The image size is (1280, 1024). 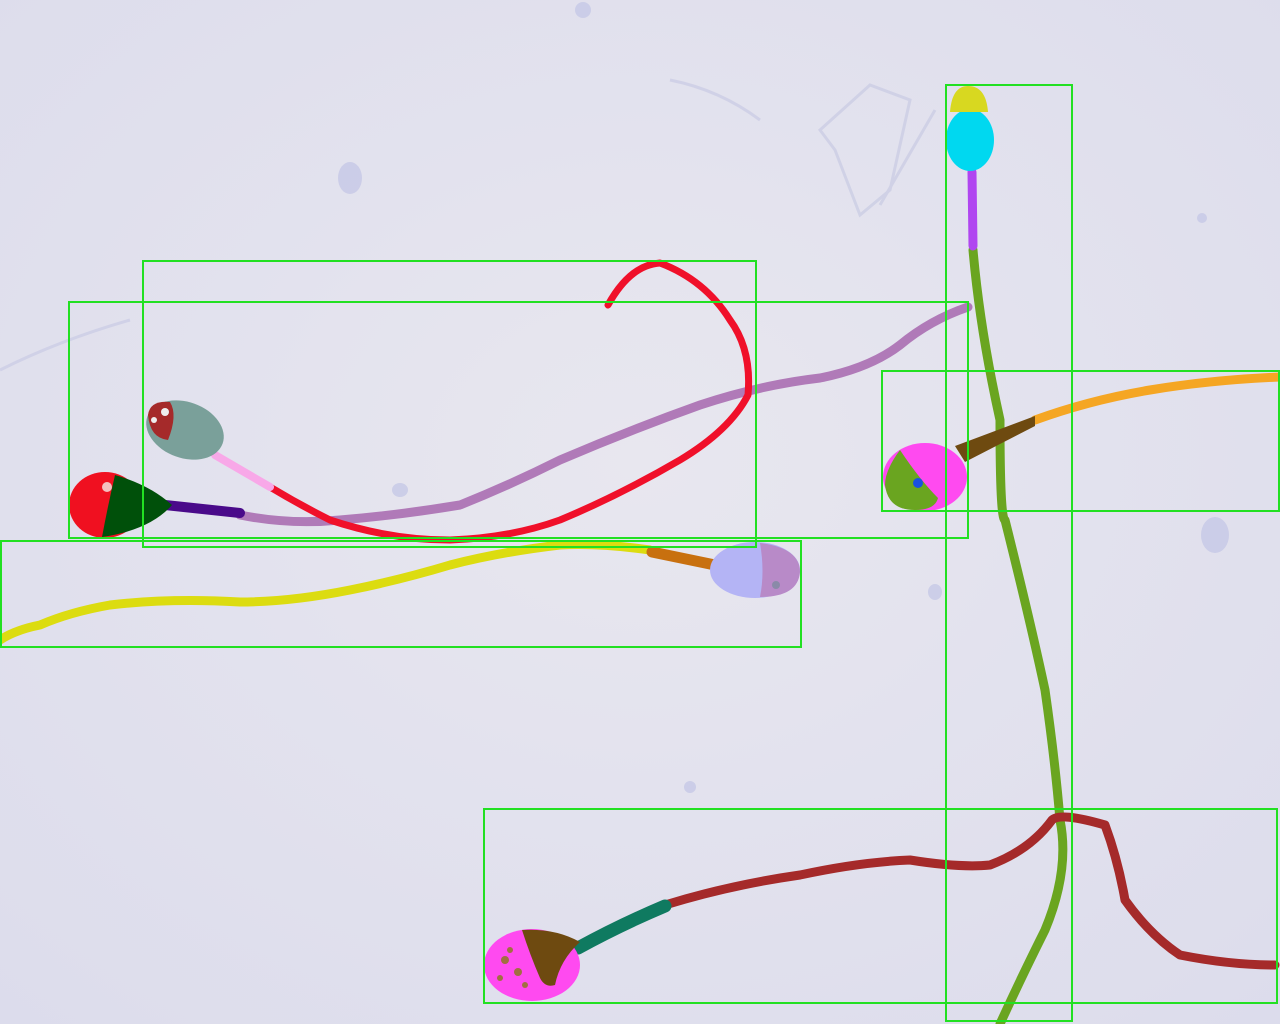 I want to click on vacuoles, so click(x=512, y=967).